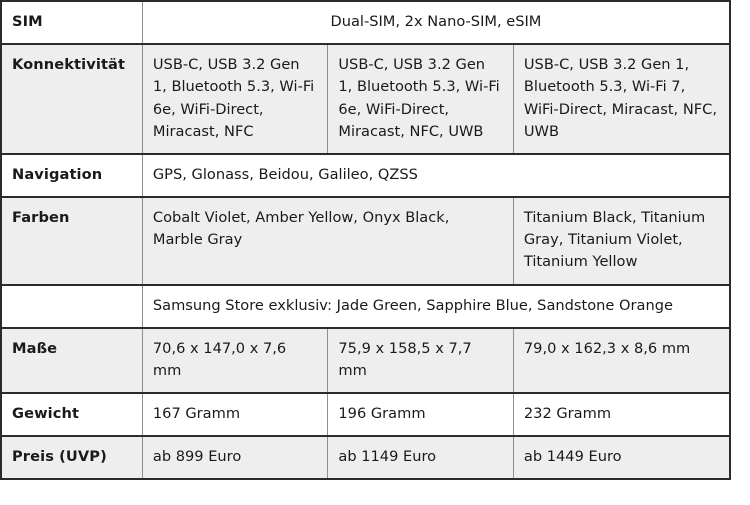  I want to click on table-cell: 232 Gramm, so click(621, 415).